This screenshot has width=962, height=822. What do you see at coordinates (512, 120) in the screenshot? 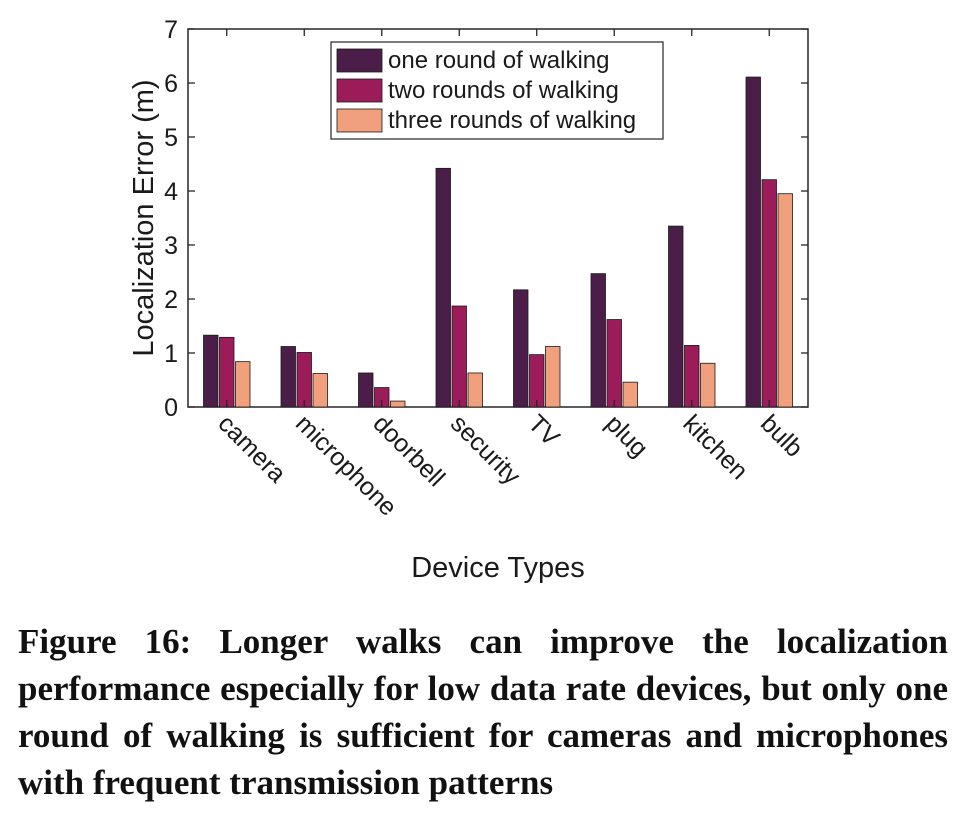
I see `legend-label-3: three rounds of walking` at bounding box center [512, 120].